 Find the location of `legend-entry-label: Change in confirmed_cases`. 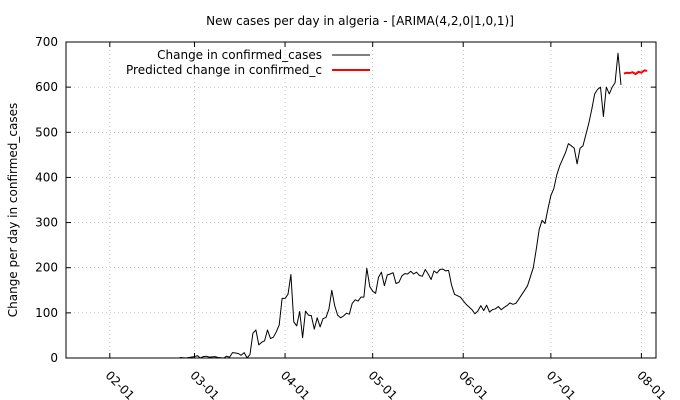

legend-entry-label: Change in confirmed_cases is located at coordinates (239, 55).